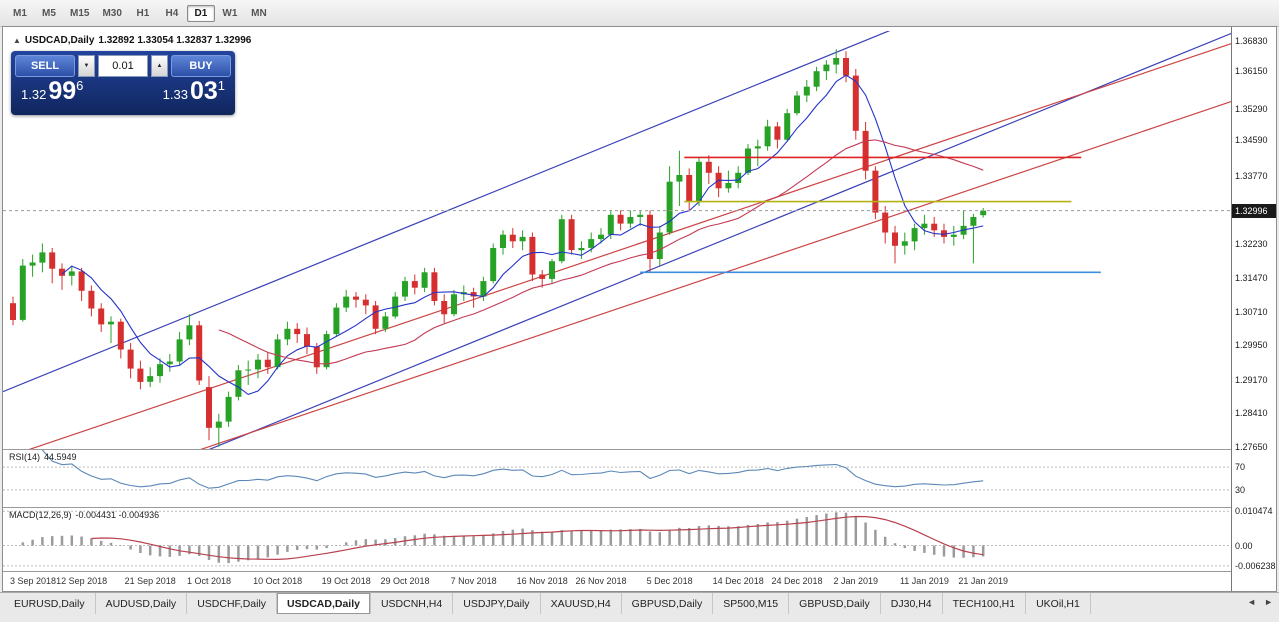  What do you see at coordinates (1251, 446) in the screenshot?
I see `axis-price-label: 1.27650` at bounding box center [1251, 446].